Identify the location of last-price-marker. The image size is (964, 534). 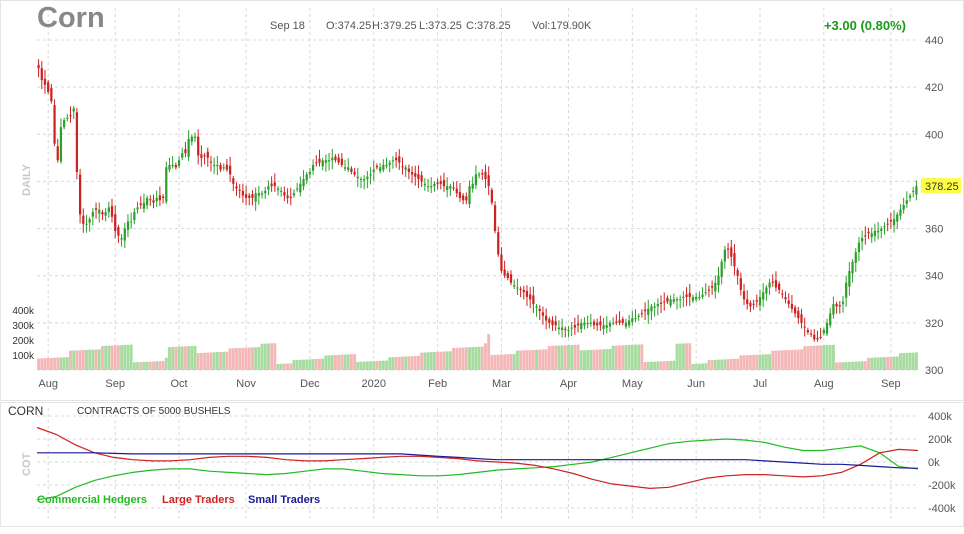
(941, 186).